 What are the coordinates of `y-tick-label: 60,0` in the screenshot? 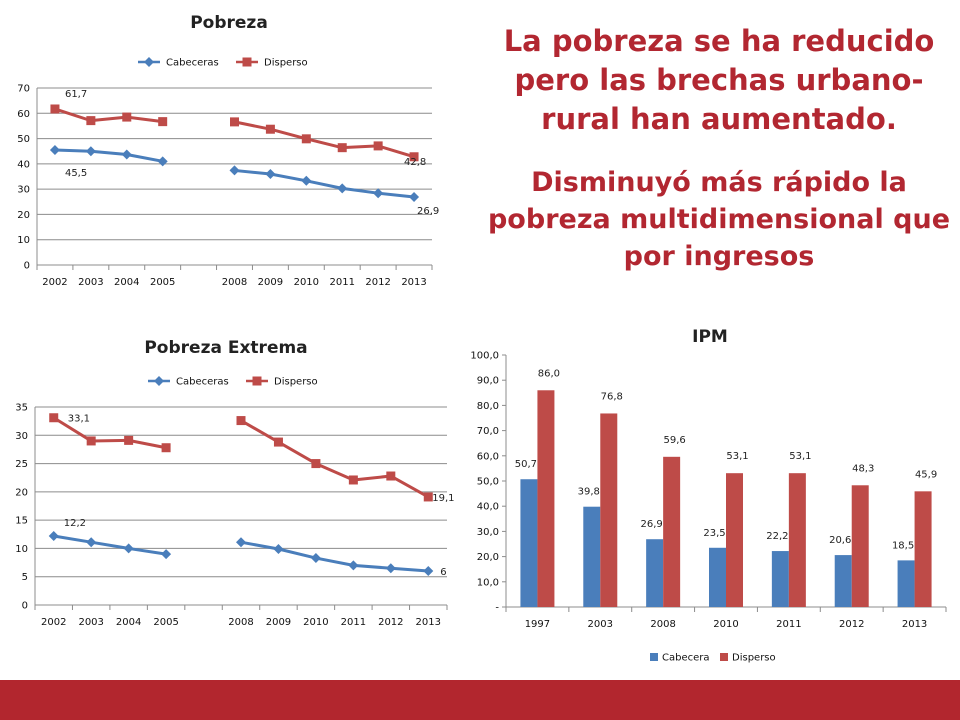 It's located at (488, 456).